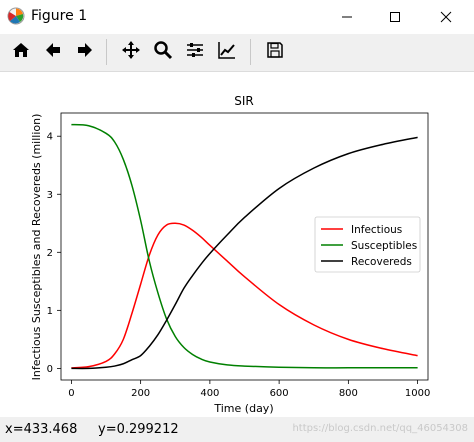  Describe the element at coordinates (50, 195) in the screenshot. I see `y-tick-label: 3` at that location.